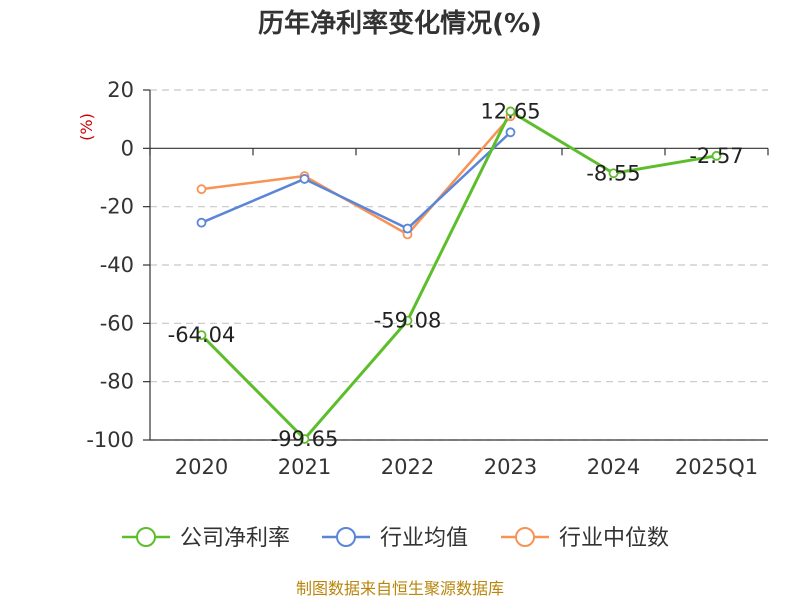 This screenshot has height=600, width=800. I want to click on y-tick-label: 0, so click(127, 148).